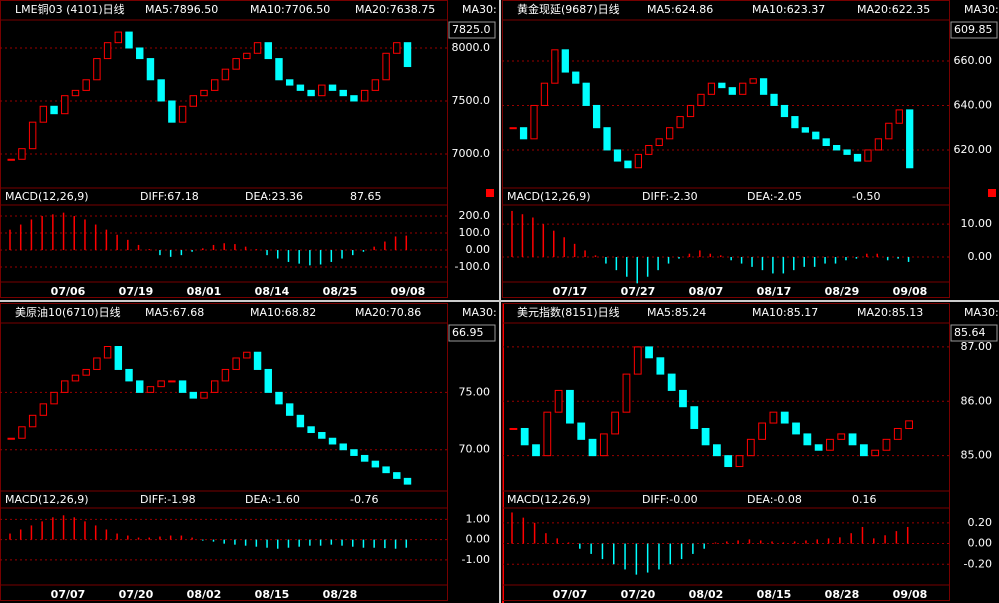 Image resolution: width=999 pixels, height=603 pixels. I want to click on price-box-label: 66.95, so click(468, 332).